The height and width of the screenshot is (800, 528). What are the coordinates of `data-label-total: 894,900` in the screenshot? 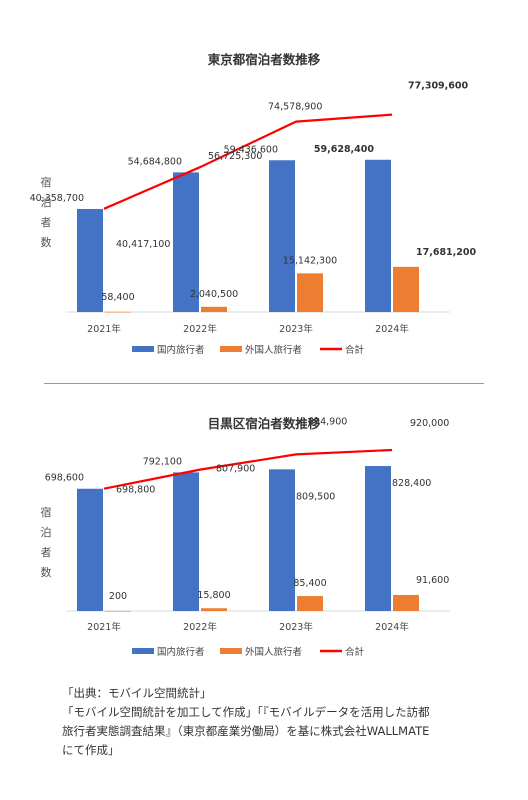 It's located at (327, 421).